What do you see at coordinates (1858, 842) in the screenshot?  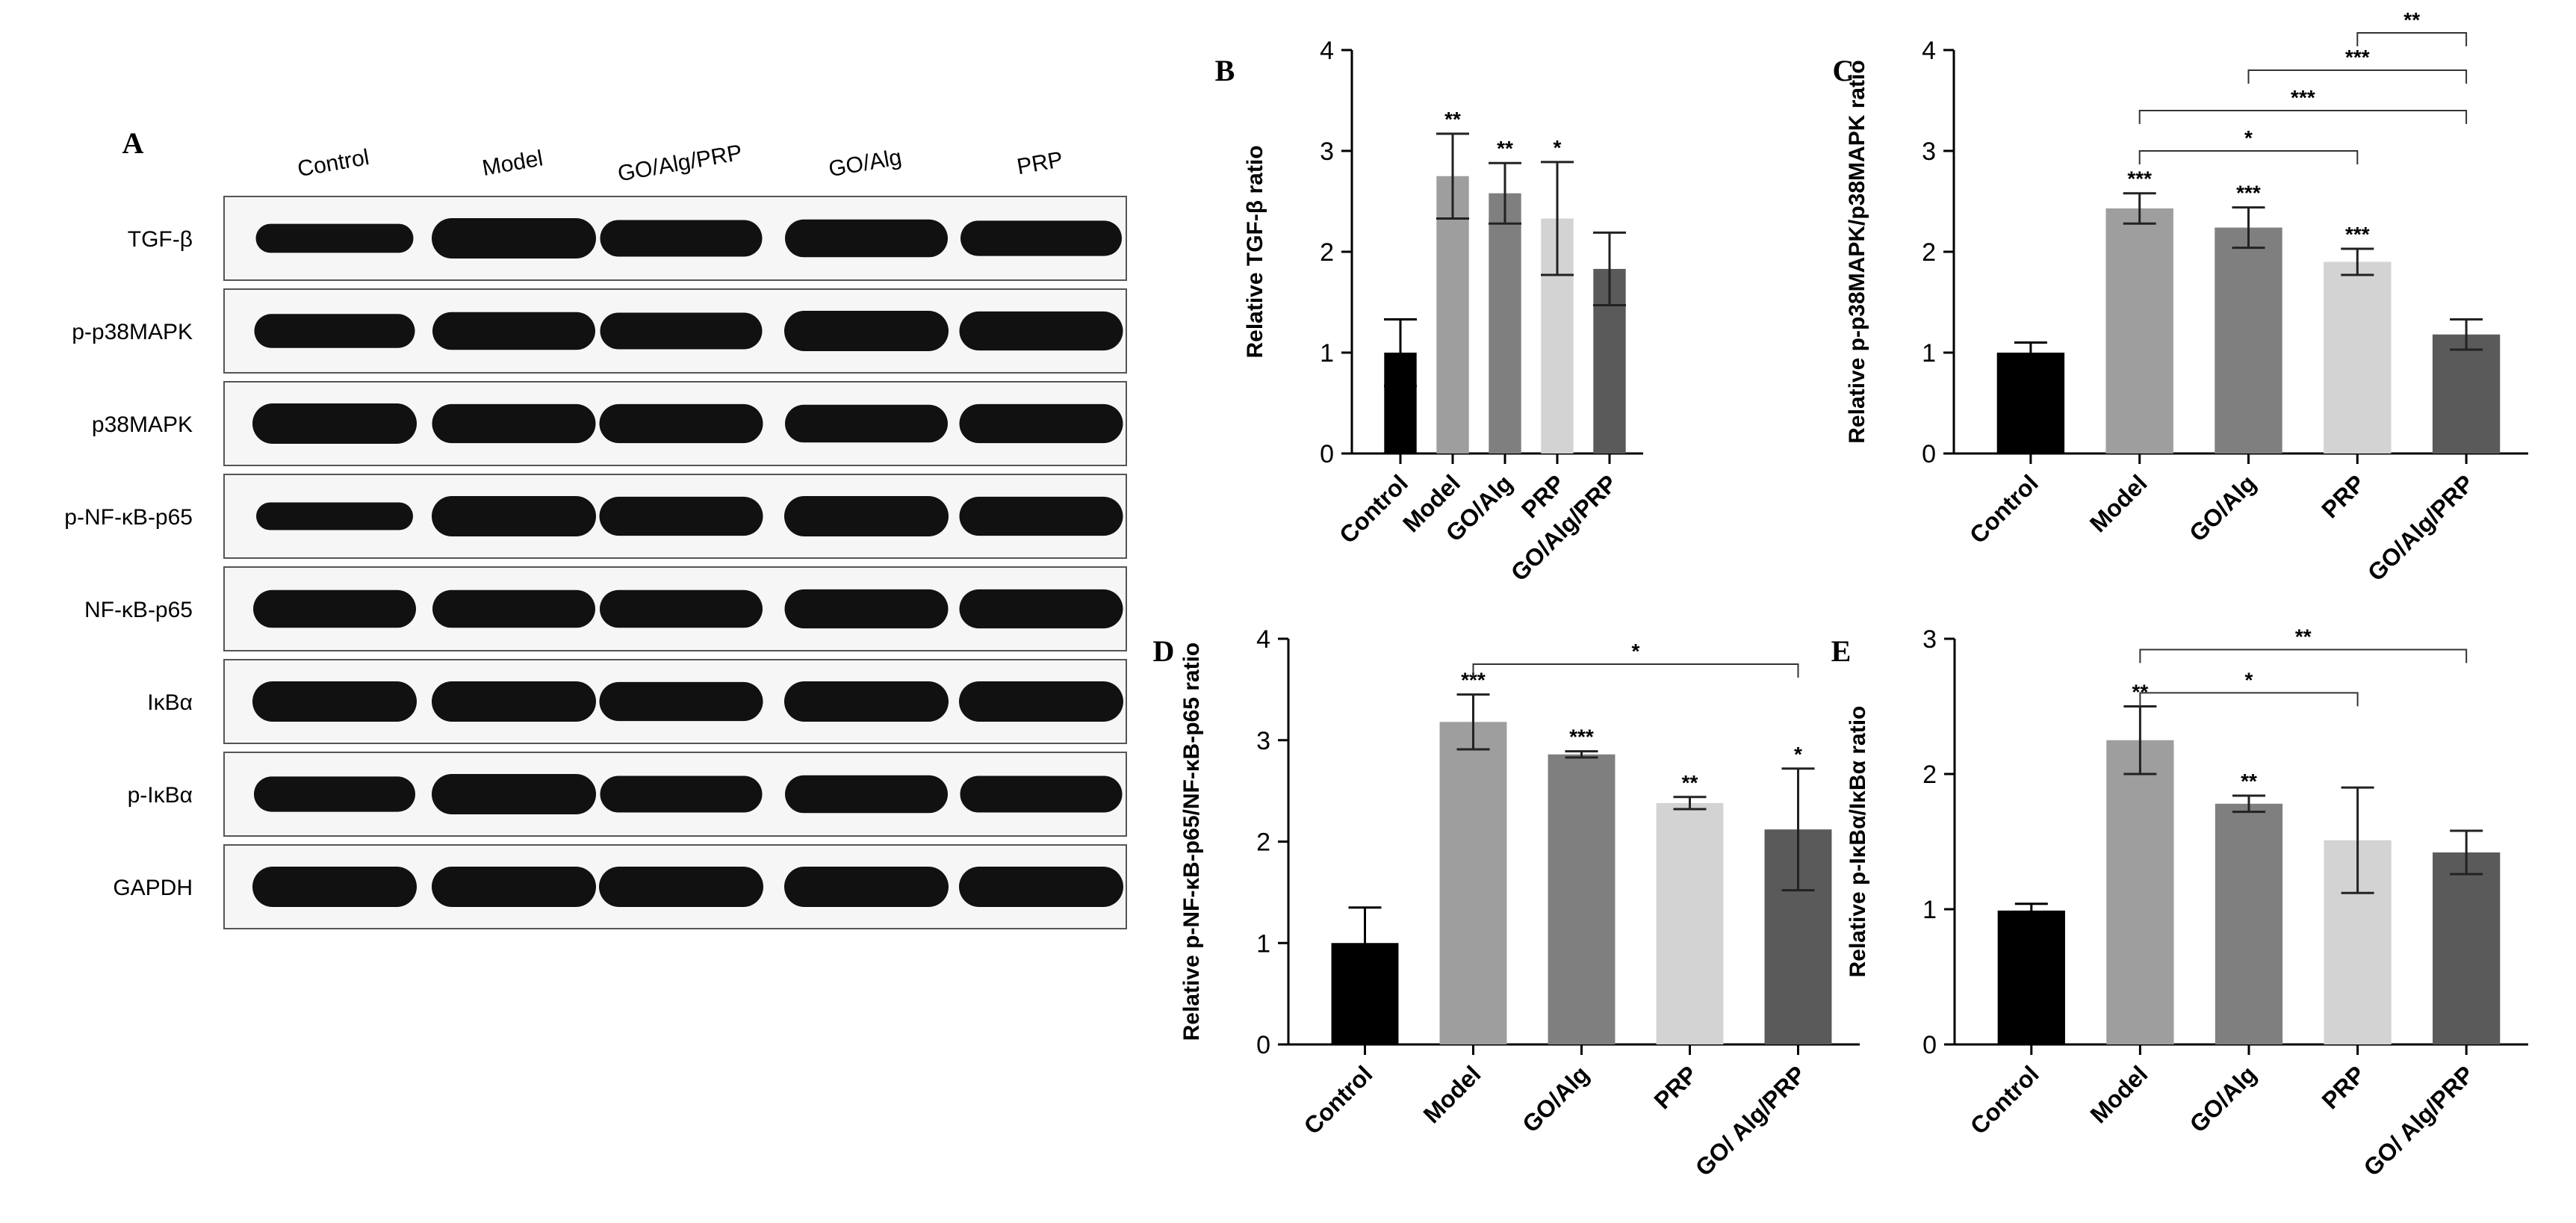 I see `y-axis-label: Relative p-IκBα/IκBα ratio` at bounding box center [1858, 842].